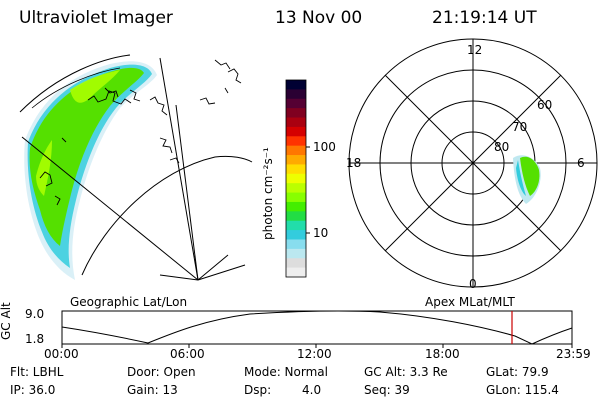 The width and height of the screenshot is (600, 400). I want to click on mlt-label-0: 0, so click(473, 284).